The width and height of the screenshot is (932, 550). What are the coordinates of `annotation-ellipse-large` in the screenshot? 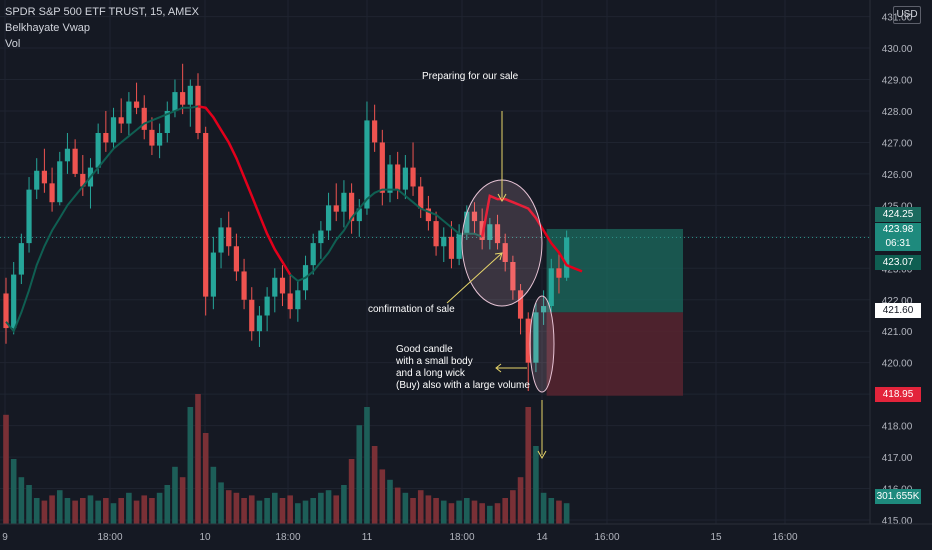 It's located at (502, 243).